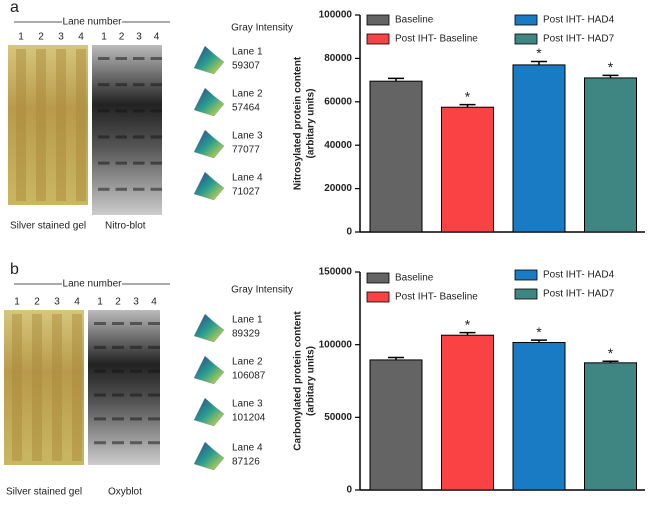  I want to click on y-tick-label: 20000, so click(338, 188).